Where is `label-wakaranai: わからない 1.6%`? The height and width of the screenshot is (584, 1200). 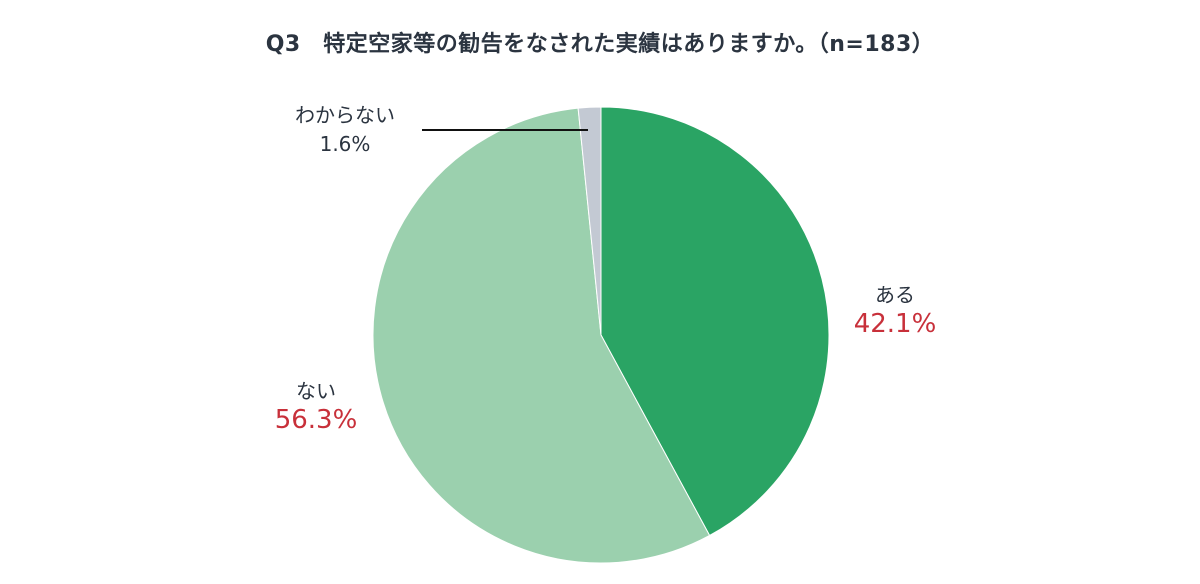 label-wakaranai: わからない 1.6% is located at coordinates (345, 131).